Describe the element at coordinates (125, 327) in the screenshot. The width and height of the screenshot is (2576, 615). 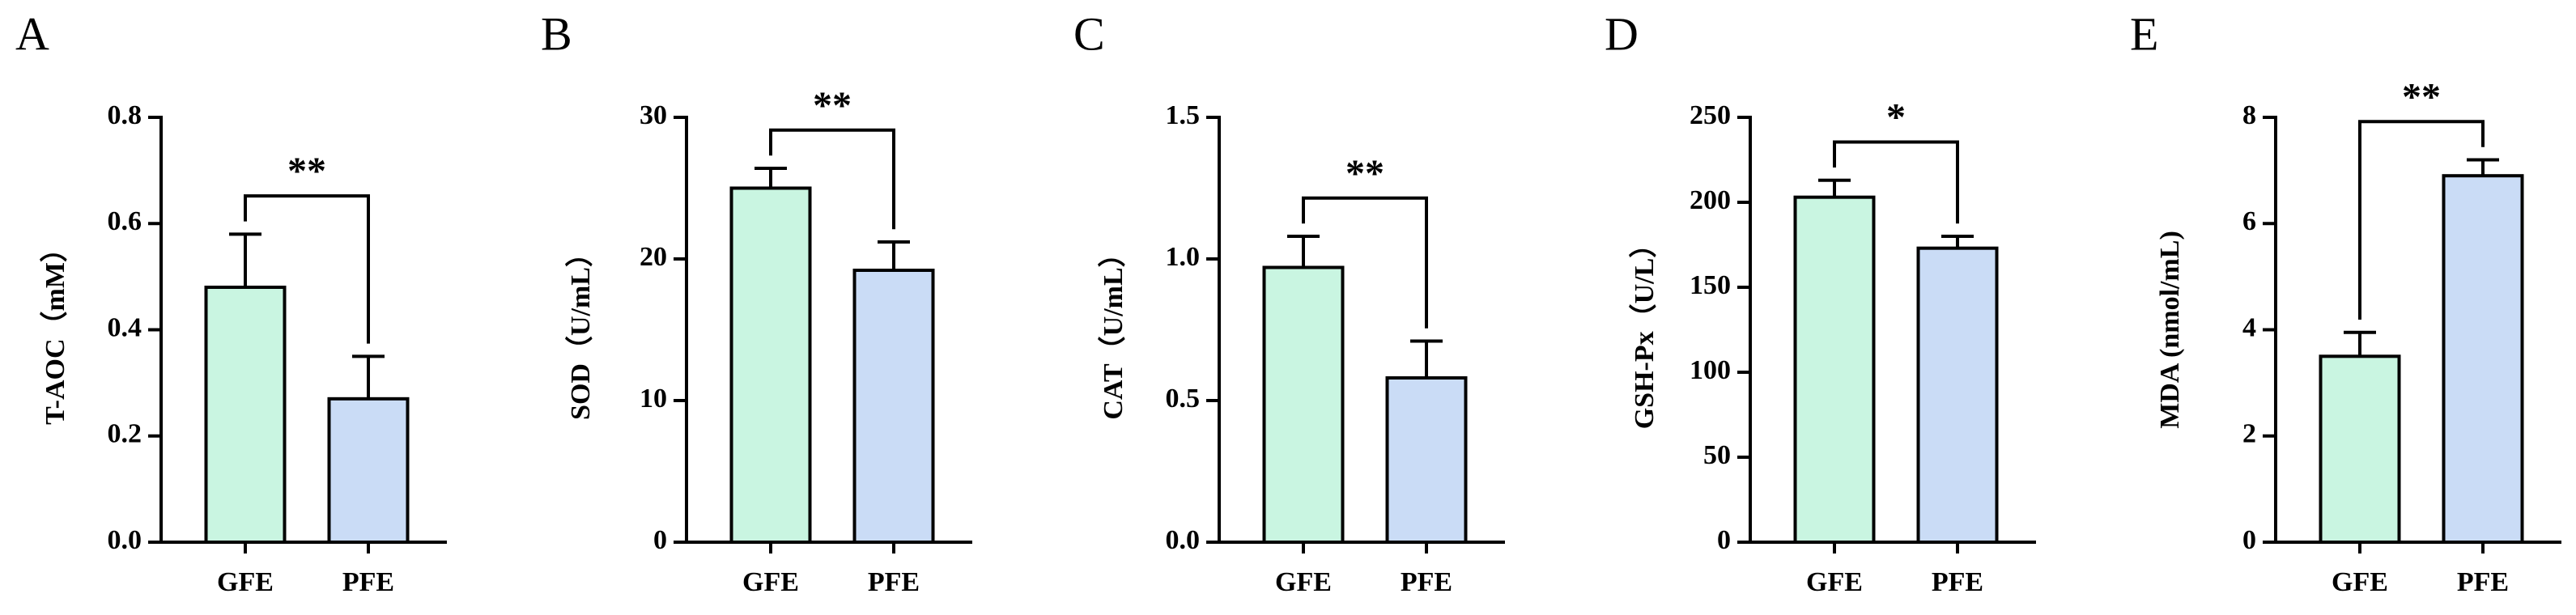
I see `y-tick-label: 0.4` at that location.